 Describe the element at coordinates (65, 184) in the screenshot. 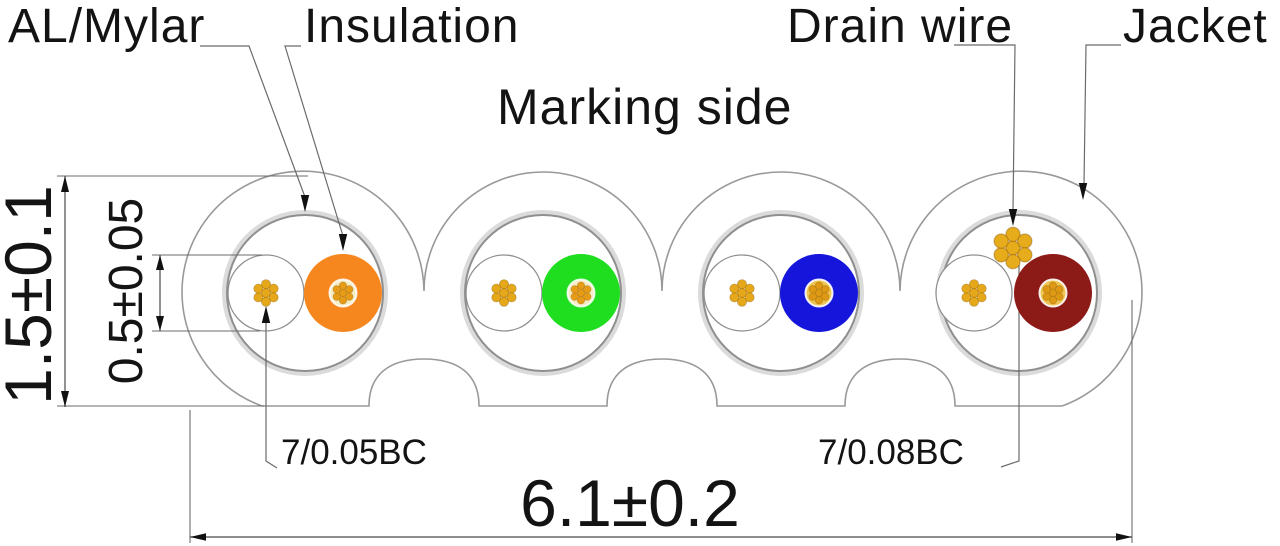

I see `arrowhead-thickness-top` at that location.